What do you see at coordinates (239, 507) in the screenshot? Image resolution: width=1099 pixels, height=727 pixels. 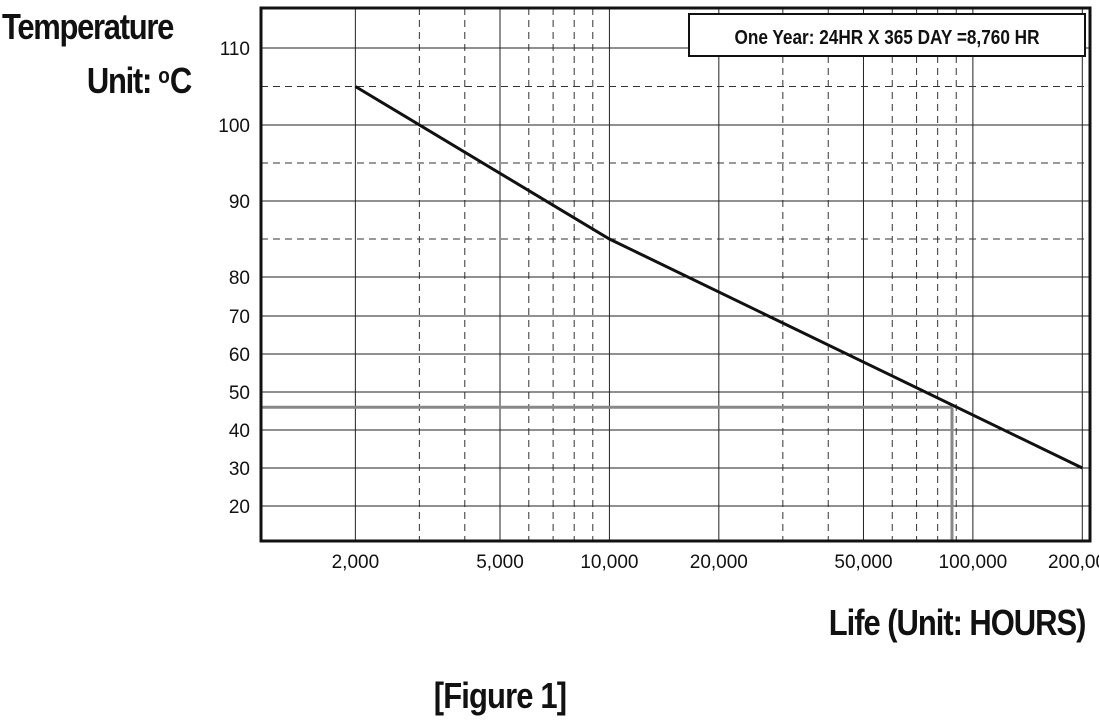 I see `y-tick-label: 20` at bounding box center [239, 507].